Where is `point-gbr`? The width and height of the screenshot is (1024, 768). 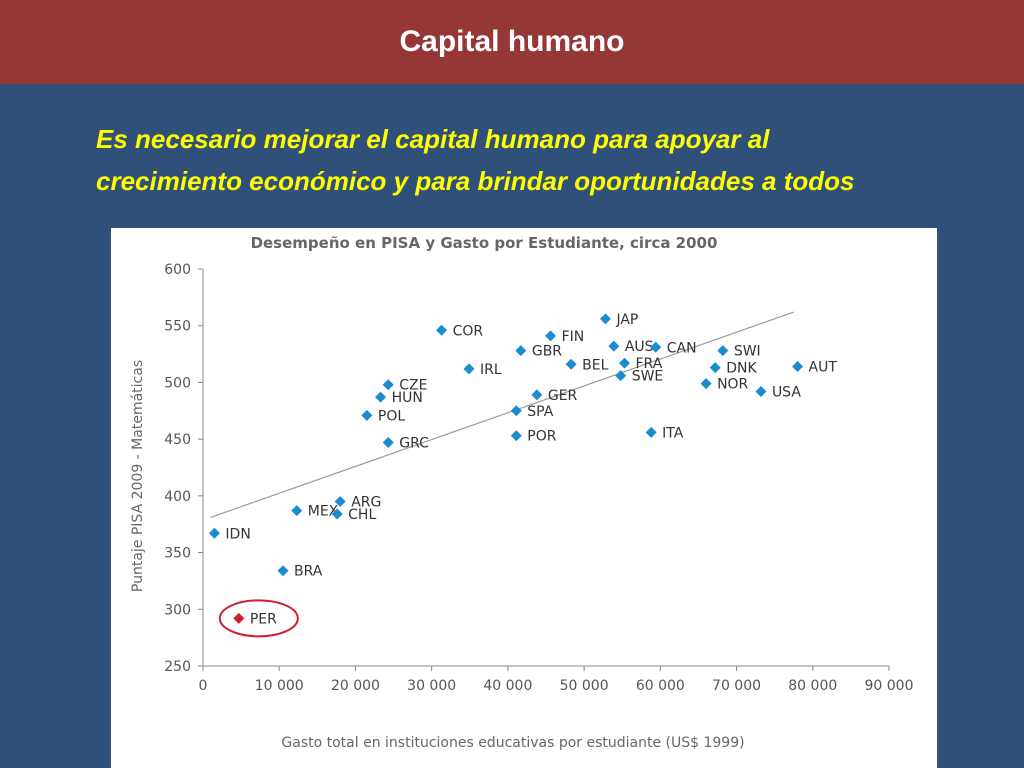 point-gbr is located at coordinates (521, 351).